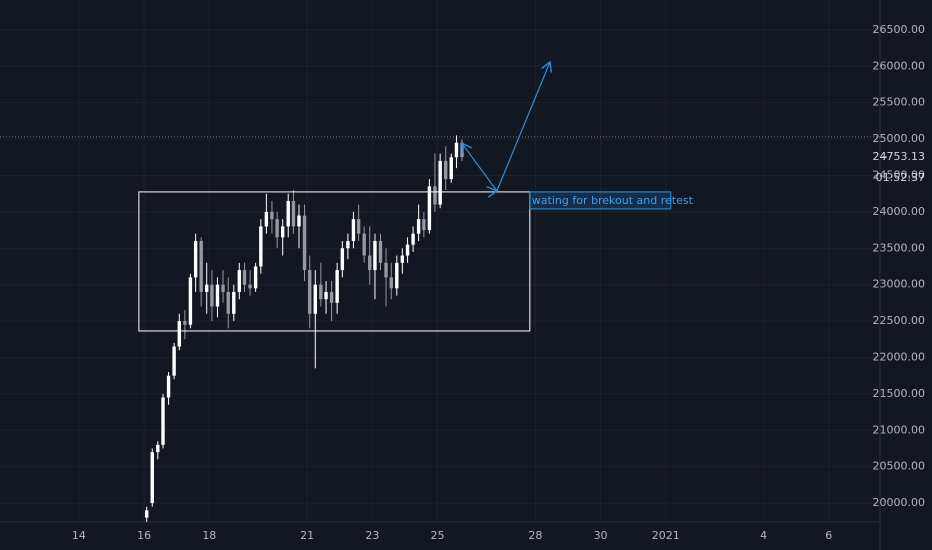 The height and width of the screenshot is (550, 932). What do you see at coordinates (899, 320) in the screenshot?
I see `y-tick-label: 22500.00` at bounding box center [899, 320].